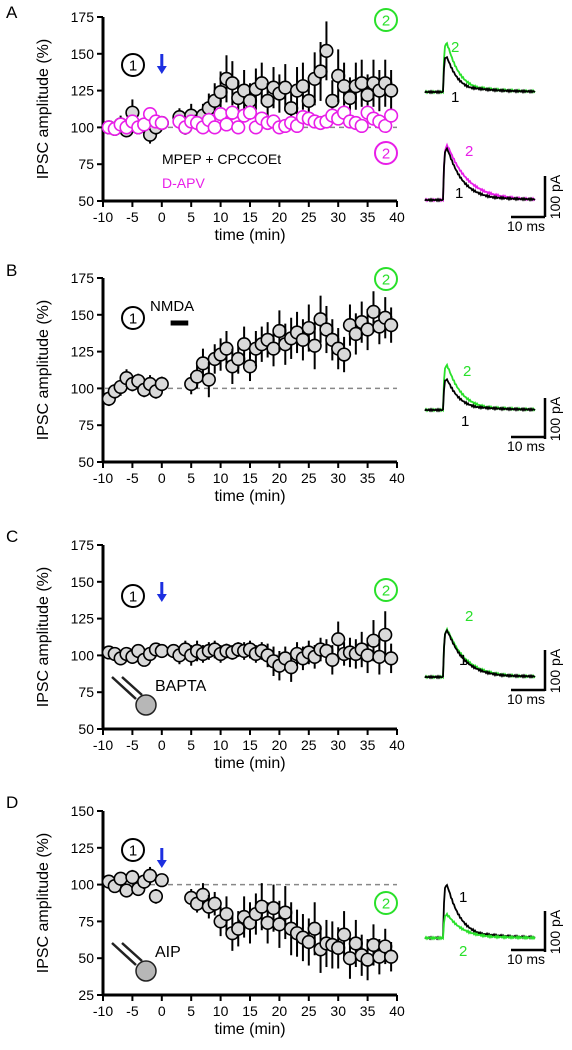  I want to click on scale-bar-amplitude-label: 100 pA, so click(555, 670).